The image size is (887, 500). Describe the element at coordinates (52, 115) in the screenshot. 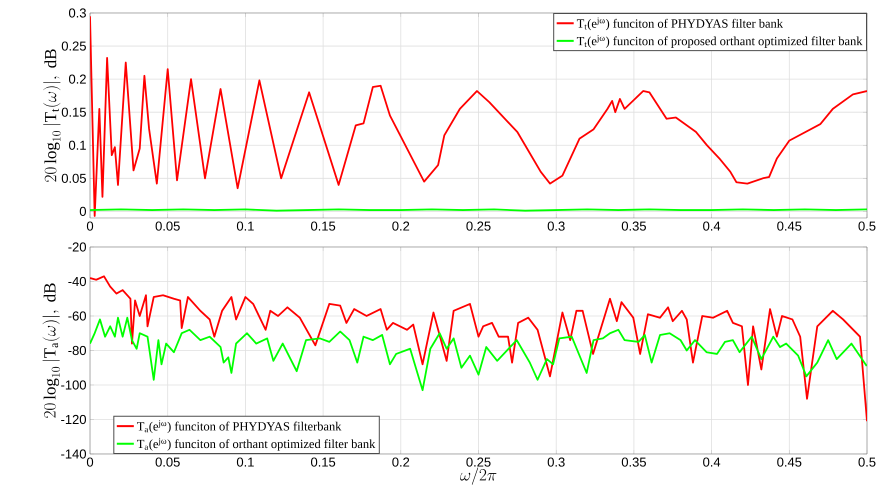

I see `y-axis-title: $20\log_{10}|\mathrm{T}_{\mathrm{t}}(\omega)|,\ \mathrm{dB}$` at that location.